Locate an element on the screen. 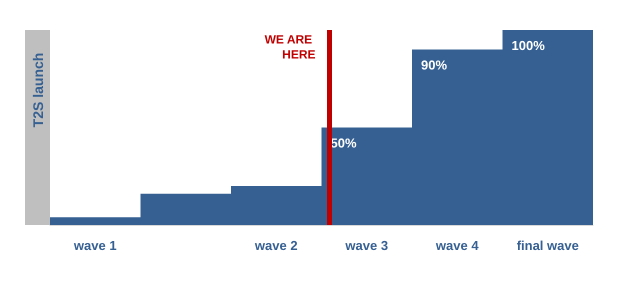 The width and height of the screenshot is (620, 282). data-label: 100% is located at coordinates (529, 45).